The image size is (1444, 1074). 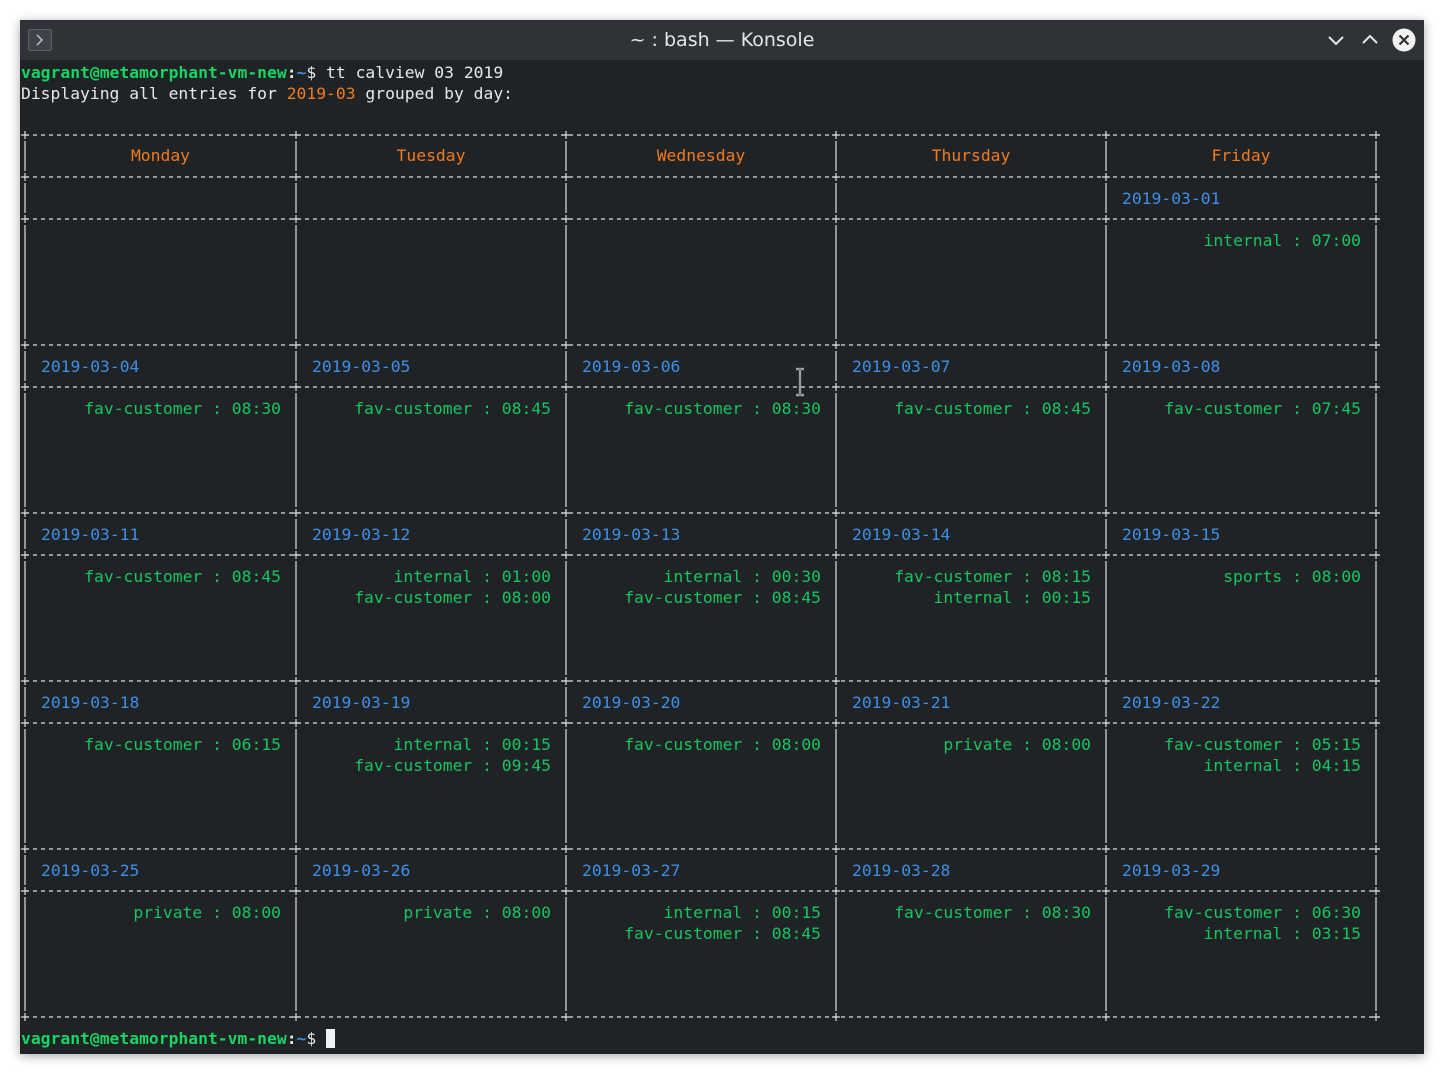 What do you see at coordinates (631, 870) in the screenshot?
I see `day-date: 2019-03-27` at bounding box center [631, 870].